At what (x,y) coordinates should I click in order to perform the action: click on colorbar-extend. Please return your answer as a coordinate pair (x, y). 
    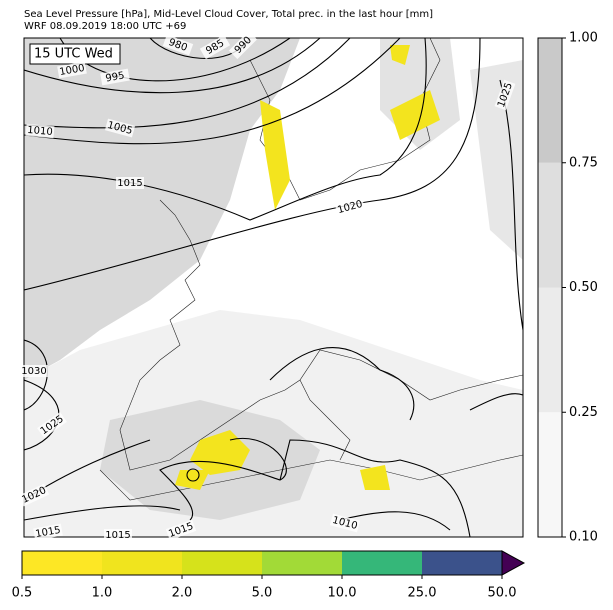
    Looking at the image, I should click on (513, 563).